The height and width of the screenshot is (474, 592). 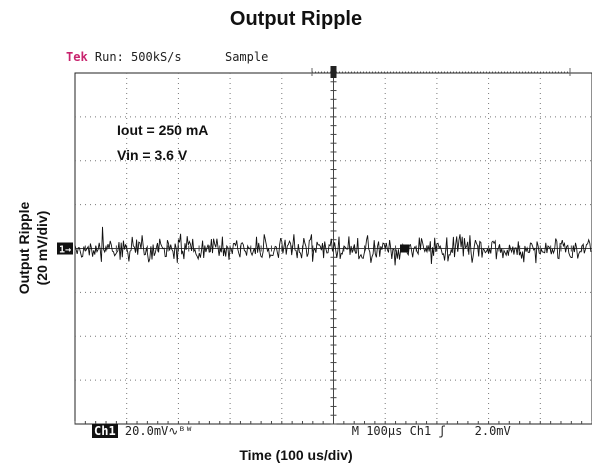 I want to click on trace-ch1, so click(x=333, y=246).